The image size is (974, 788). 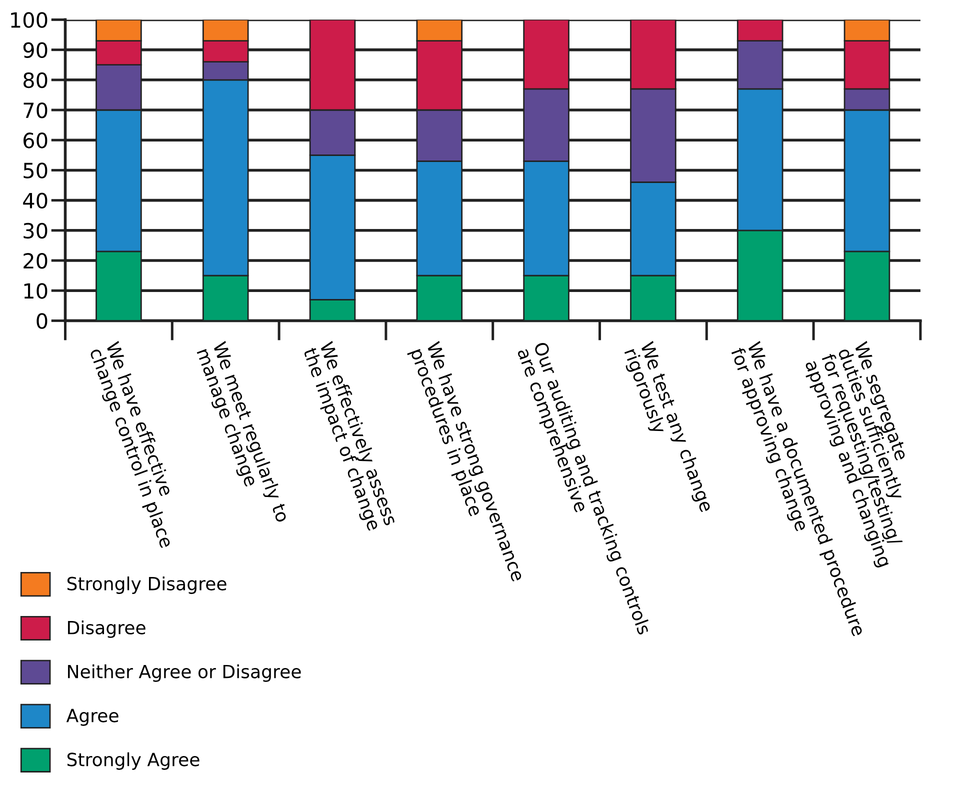 What do you see at coordinates (35, 200) in the screenshot?
I see `y-tick-label: 40` at bounding box center [35, 200].